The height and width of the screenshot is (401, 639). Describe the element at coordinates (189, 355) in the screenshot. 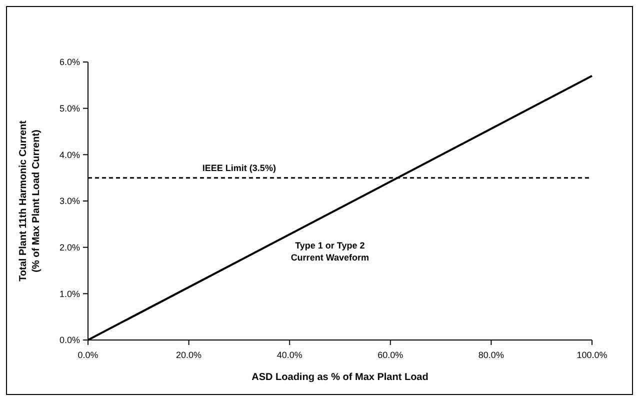

I see `x-tick-label: 20.0%` at that location.